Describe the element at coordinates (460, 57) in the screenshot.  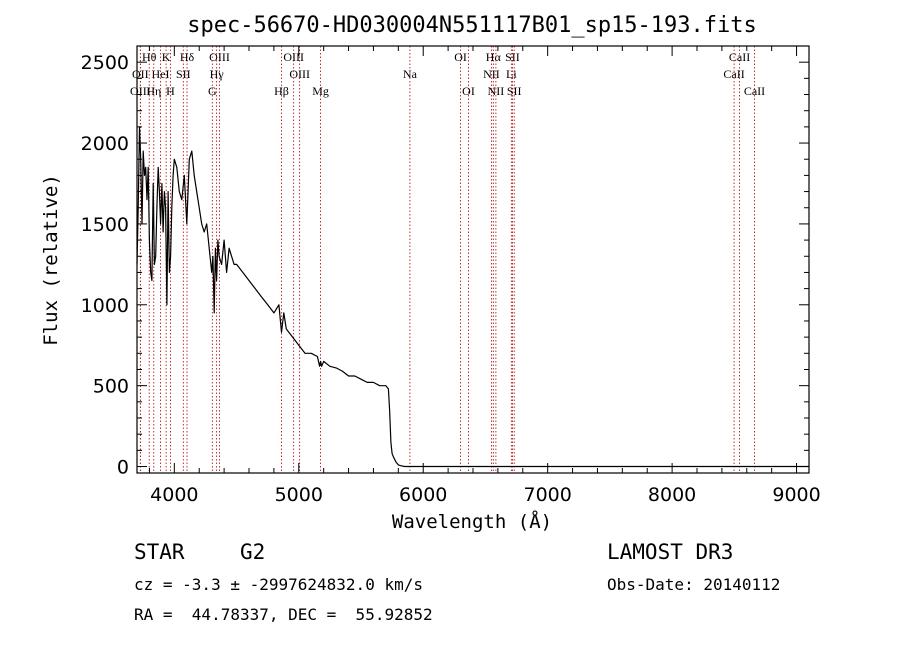
I see `line-label-17: OI` at that location.